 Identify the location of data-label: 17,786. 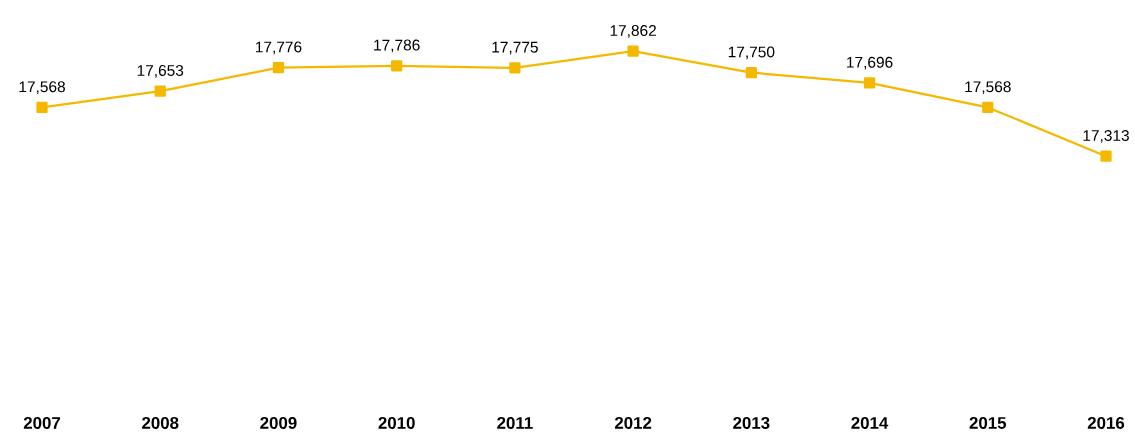
(397, 46).